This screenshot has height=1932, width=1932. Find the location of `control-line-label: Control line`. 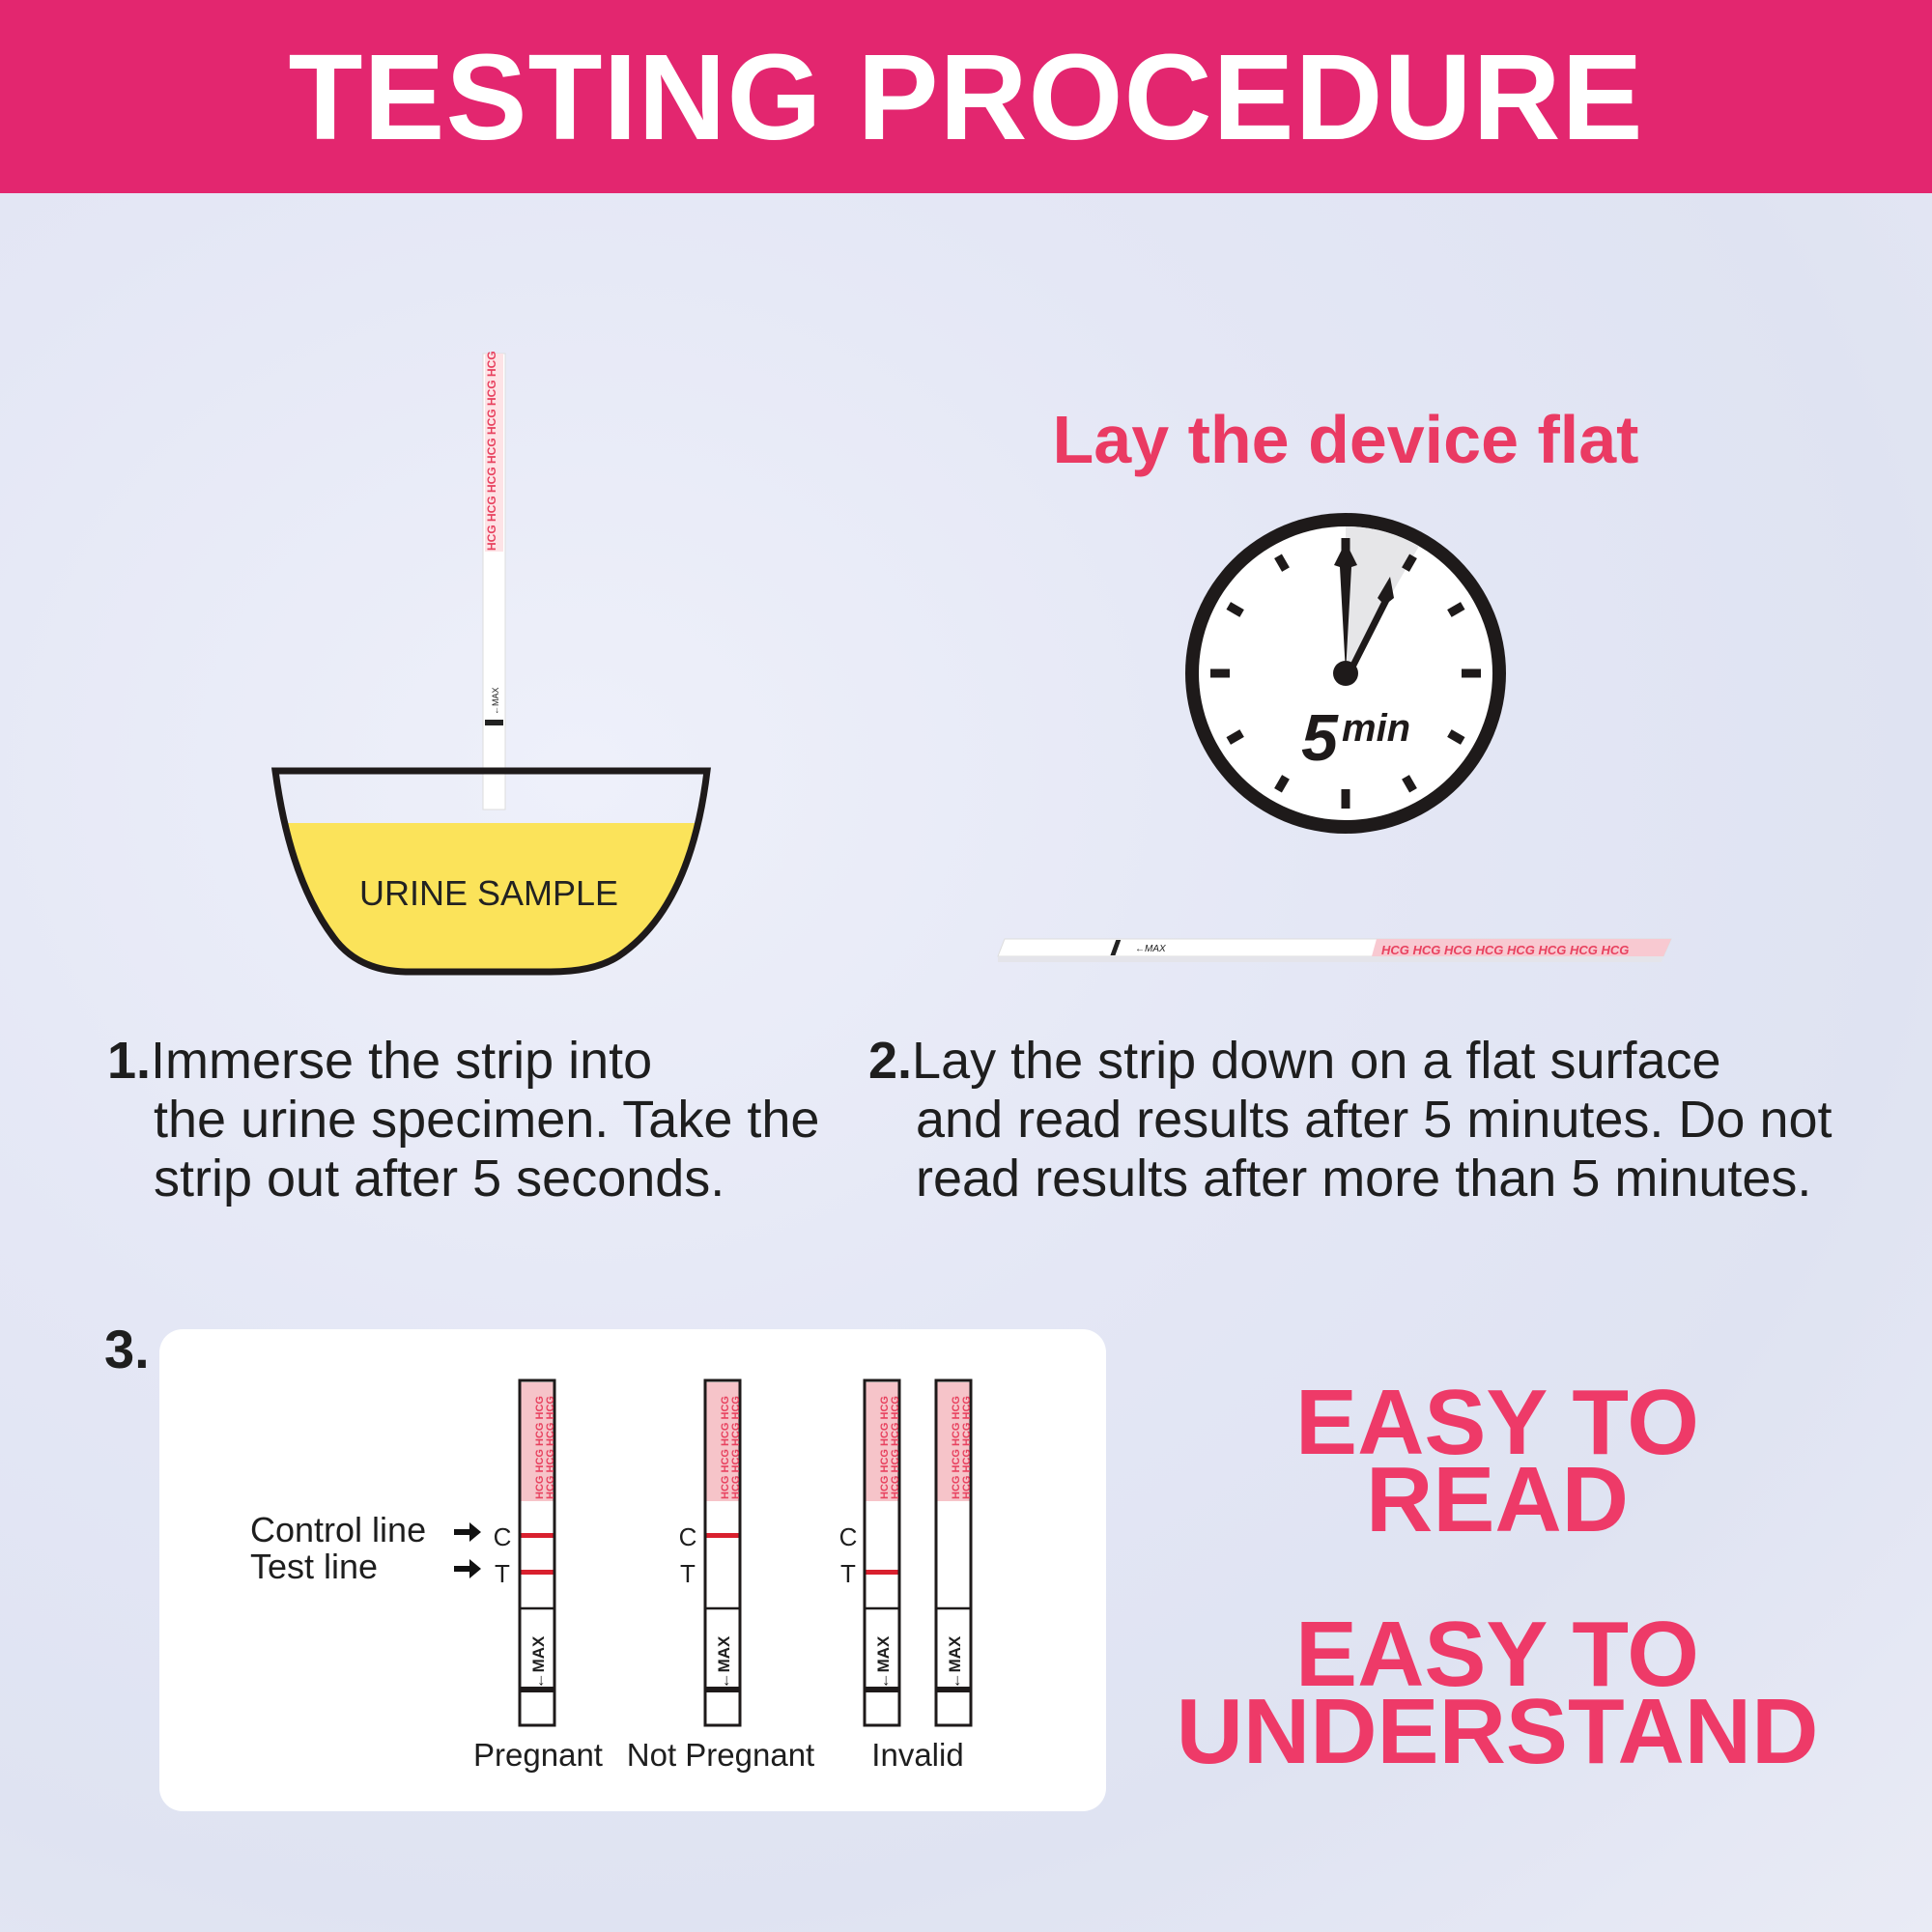

control-line-label: Control line is located at coordinates (338, 1529).